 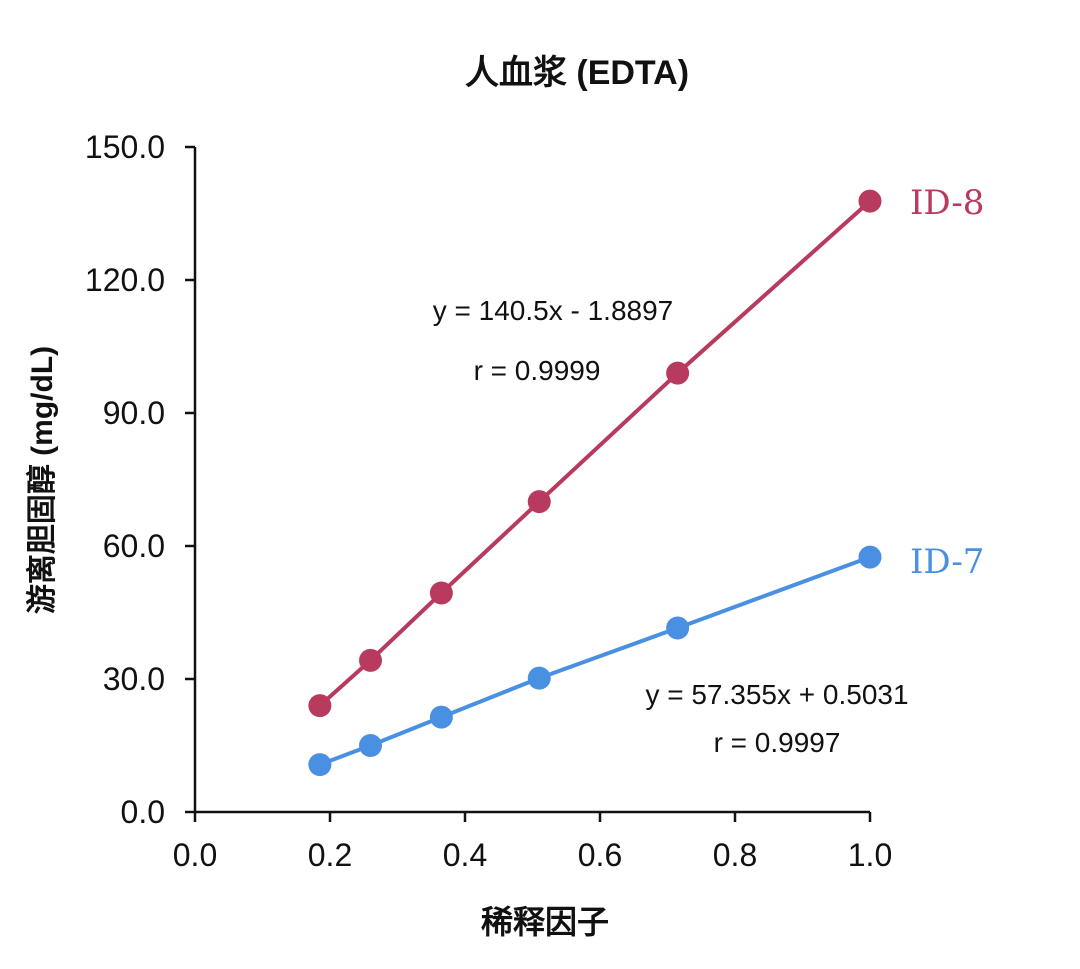 What do you see at coordinates (195, 855) in the screenshot?
I see `x-tick-label: 0.0` at bounding box center [195, 855].